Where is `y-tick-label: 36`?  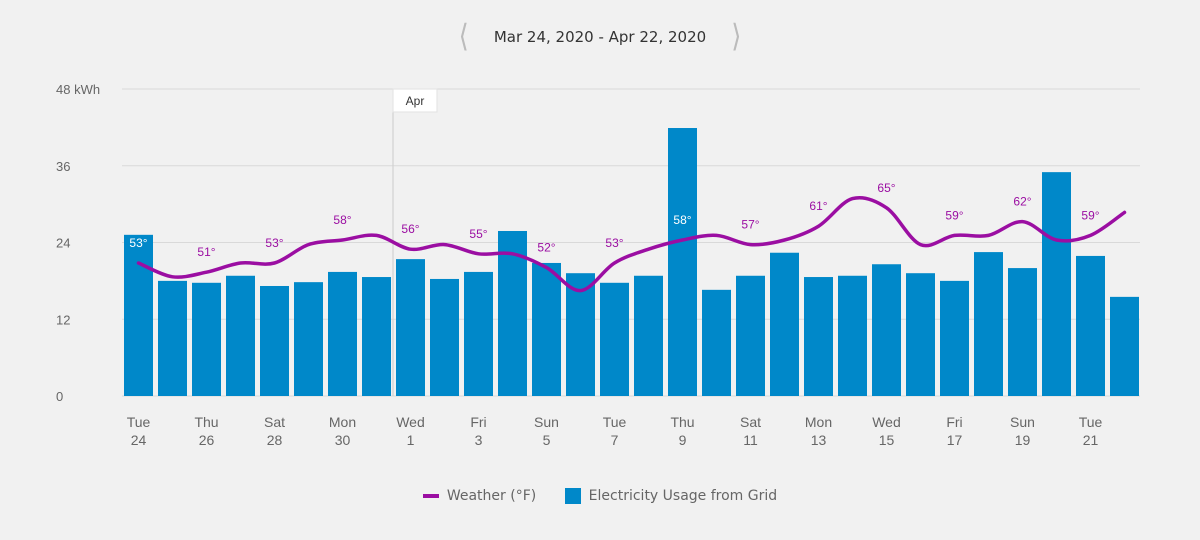 y-tick-label: 36 is located at coordinates (63, 166).